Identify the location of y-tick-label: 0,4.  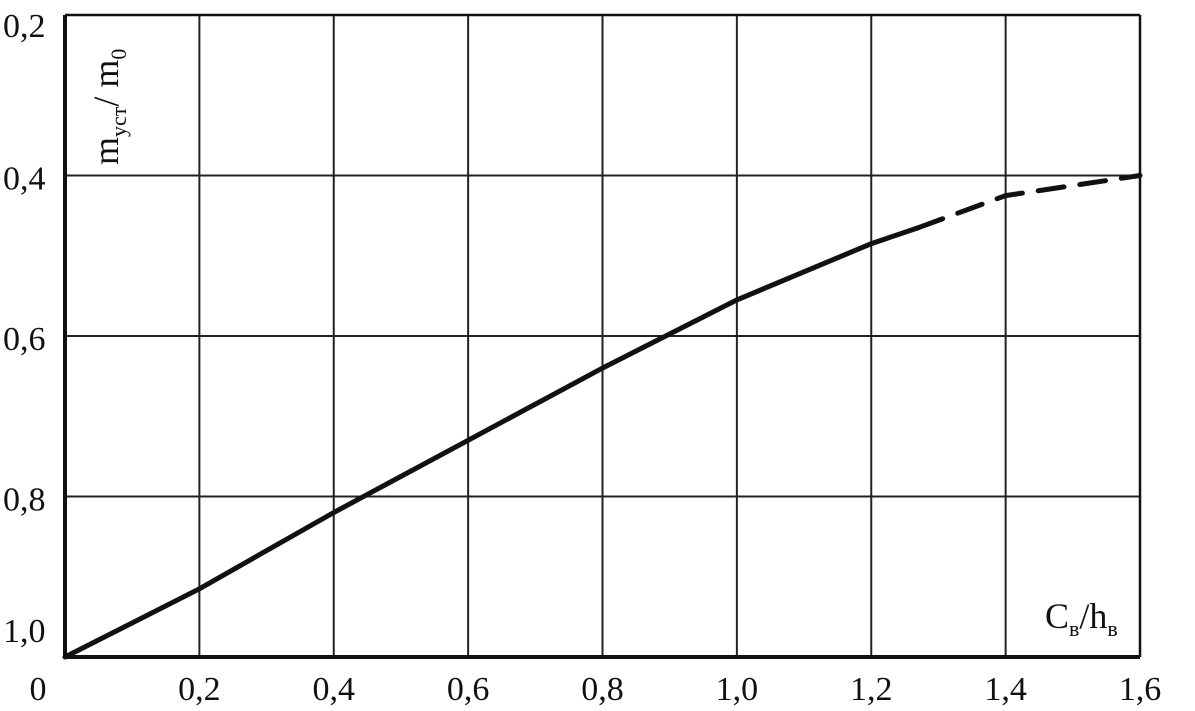
(24, 179).